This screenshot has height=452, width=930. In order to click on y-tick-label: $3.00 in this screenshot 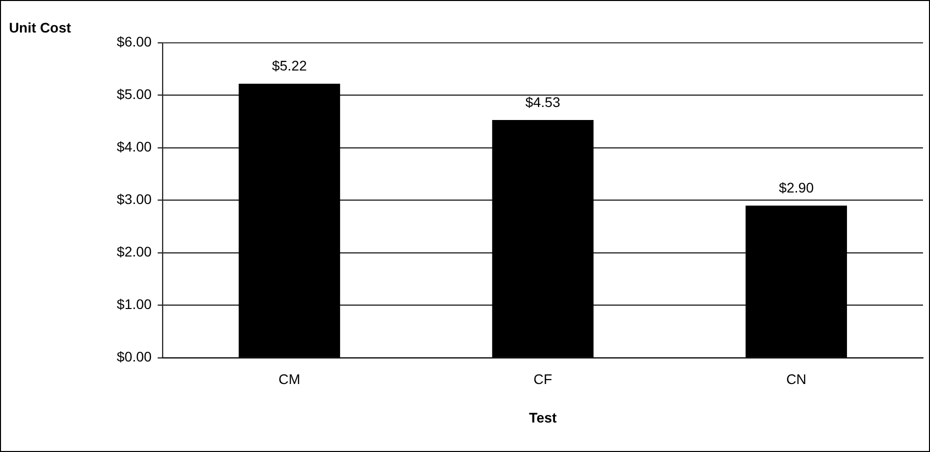, I will do `click(134, 199)`.